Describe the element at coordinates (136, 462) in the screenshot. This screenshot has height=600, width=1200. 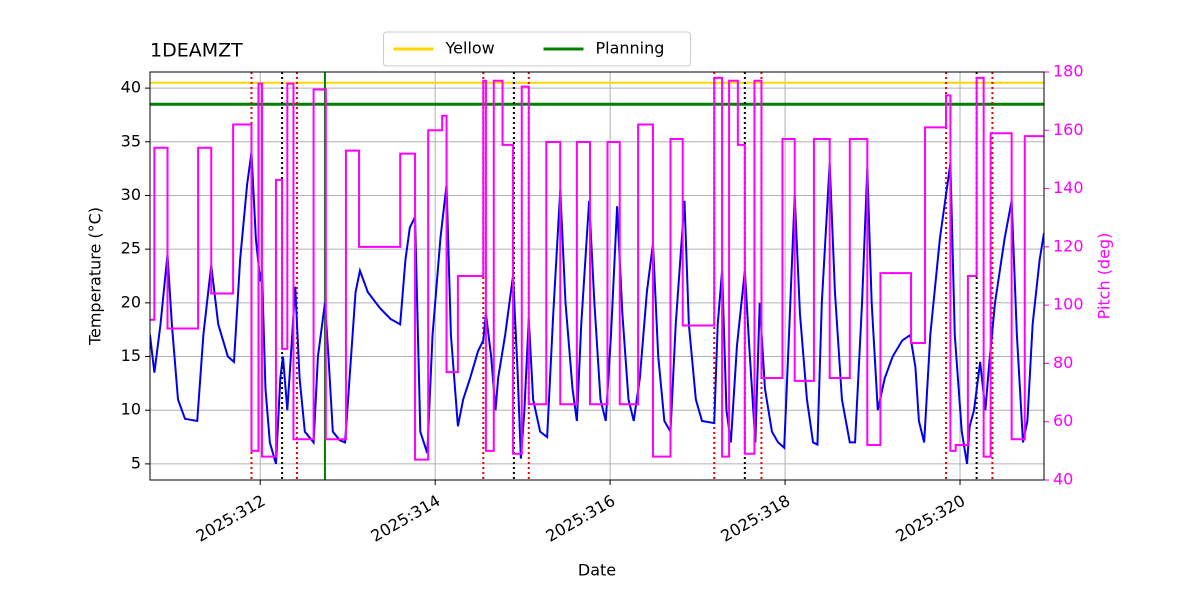
I see `y-tick-label: 5` at that location.